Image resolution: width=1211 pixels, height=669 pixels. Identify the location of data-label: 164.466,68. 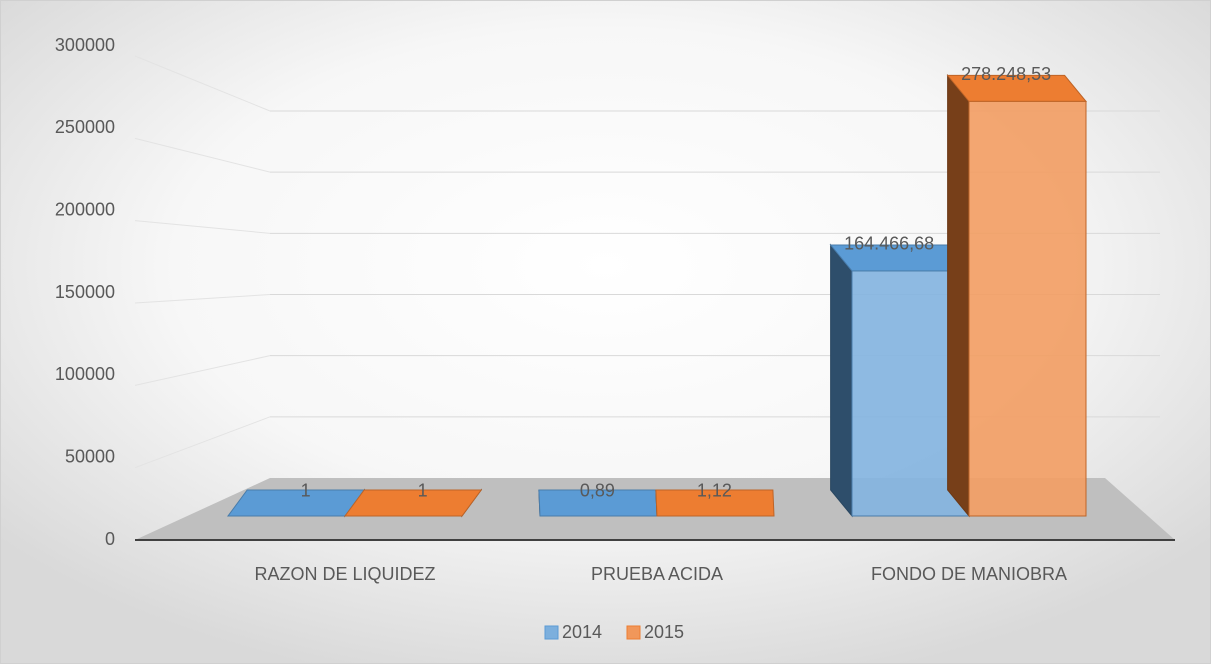
(889, 244).